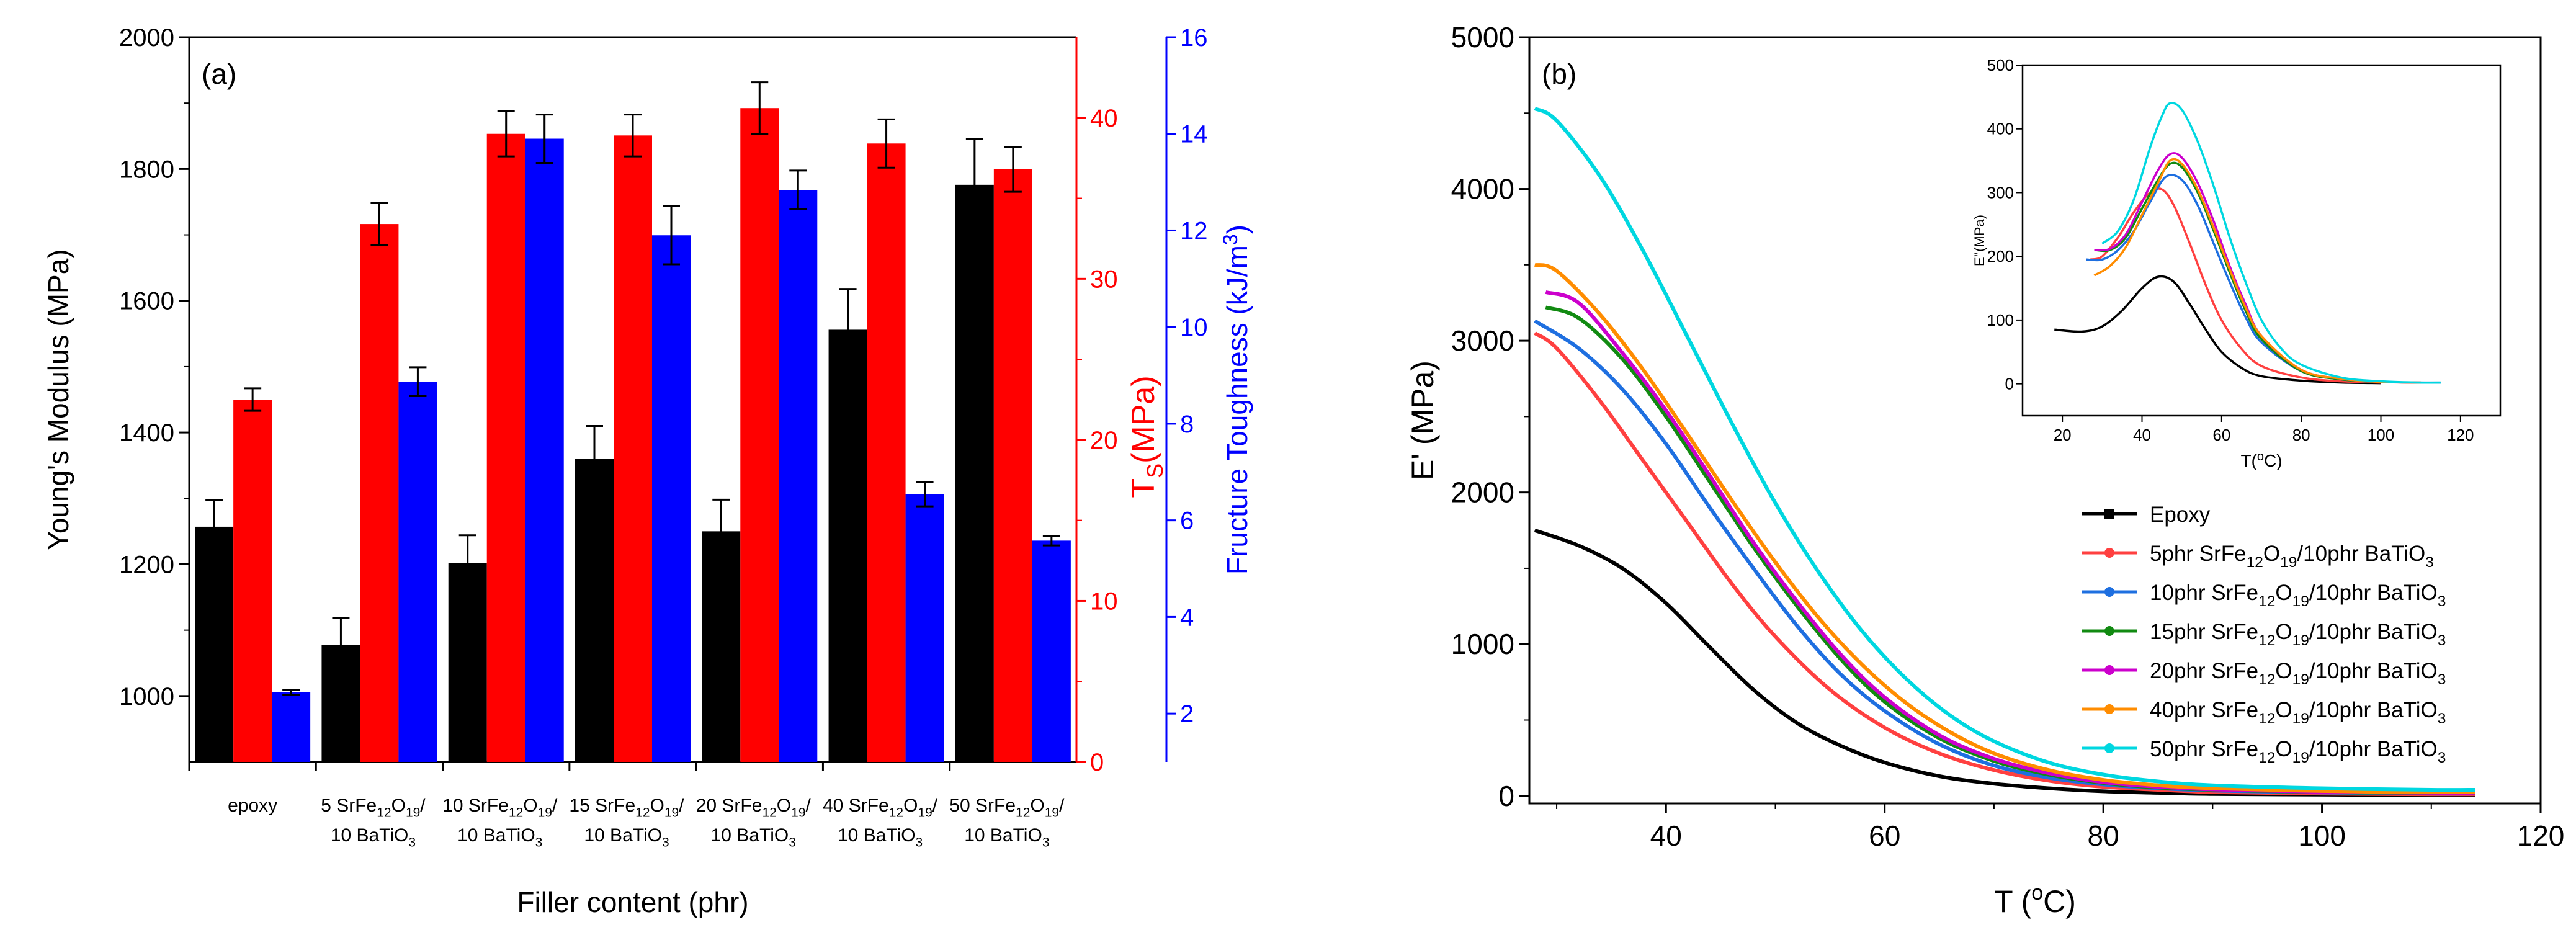 The image size is (2576, 935). I want to click on category-label-line1: 15 SrFe12O19/, so click(626, 807).